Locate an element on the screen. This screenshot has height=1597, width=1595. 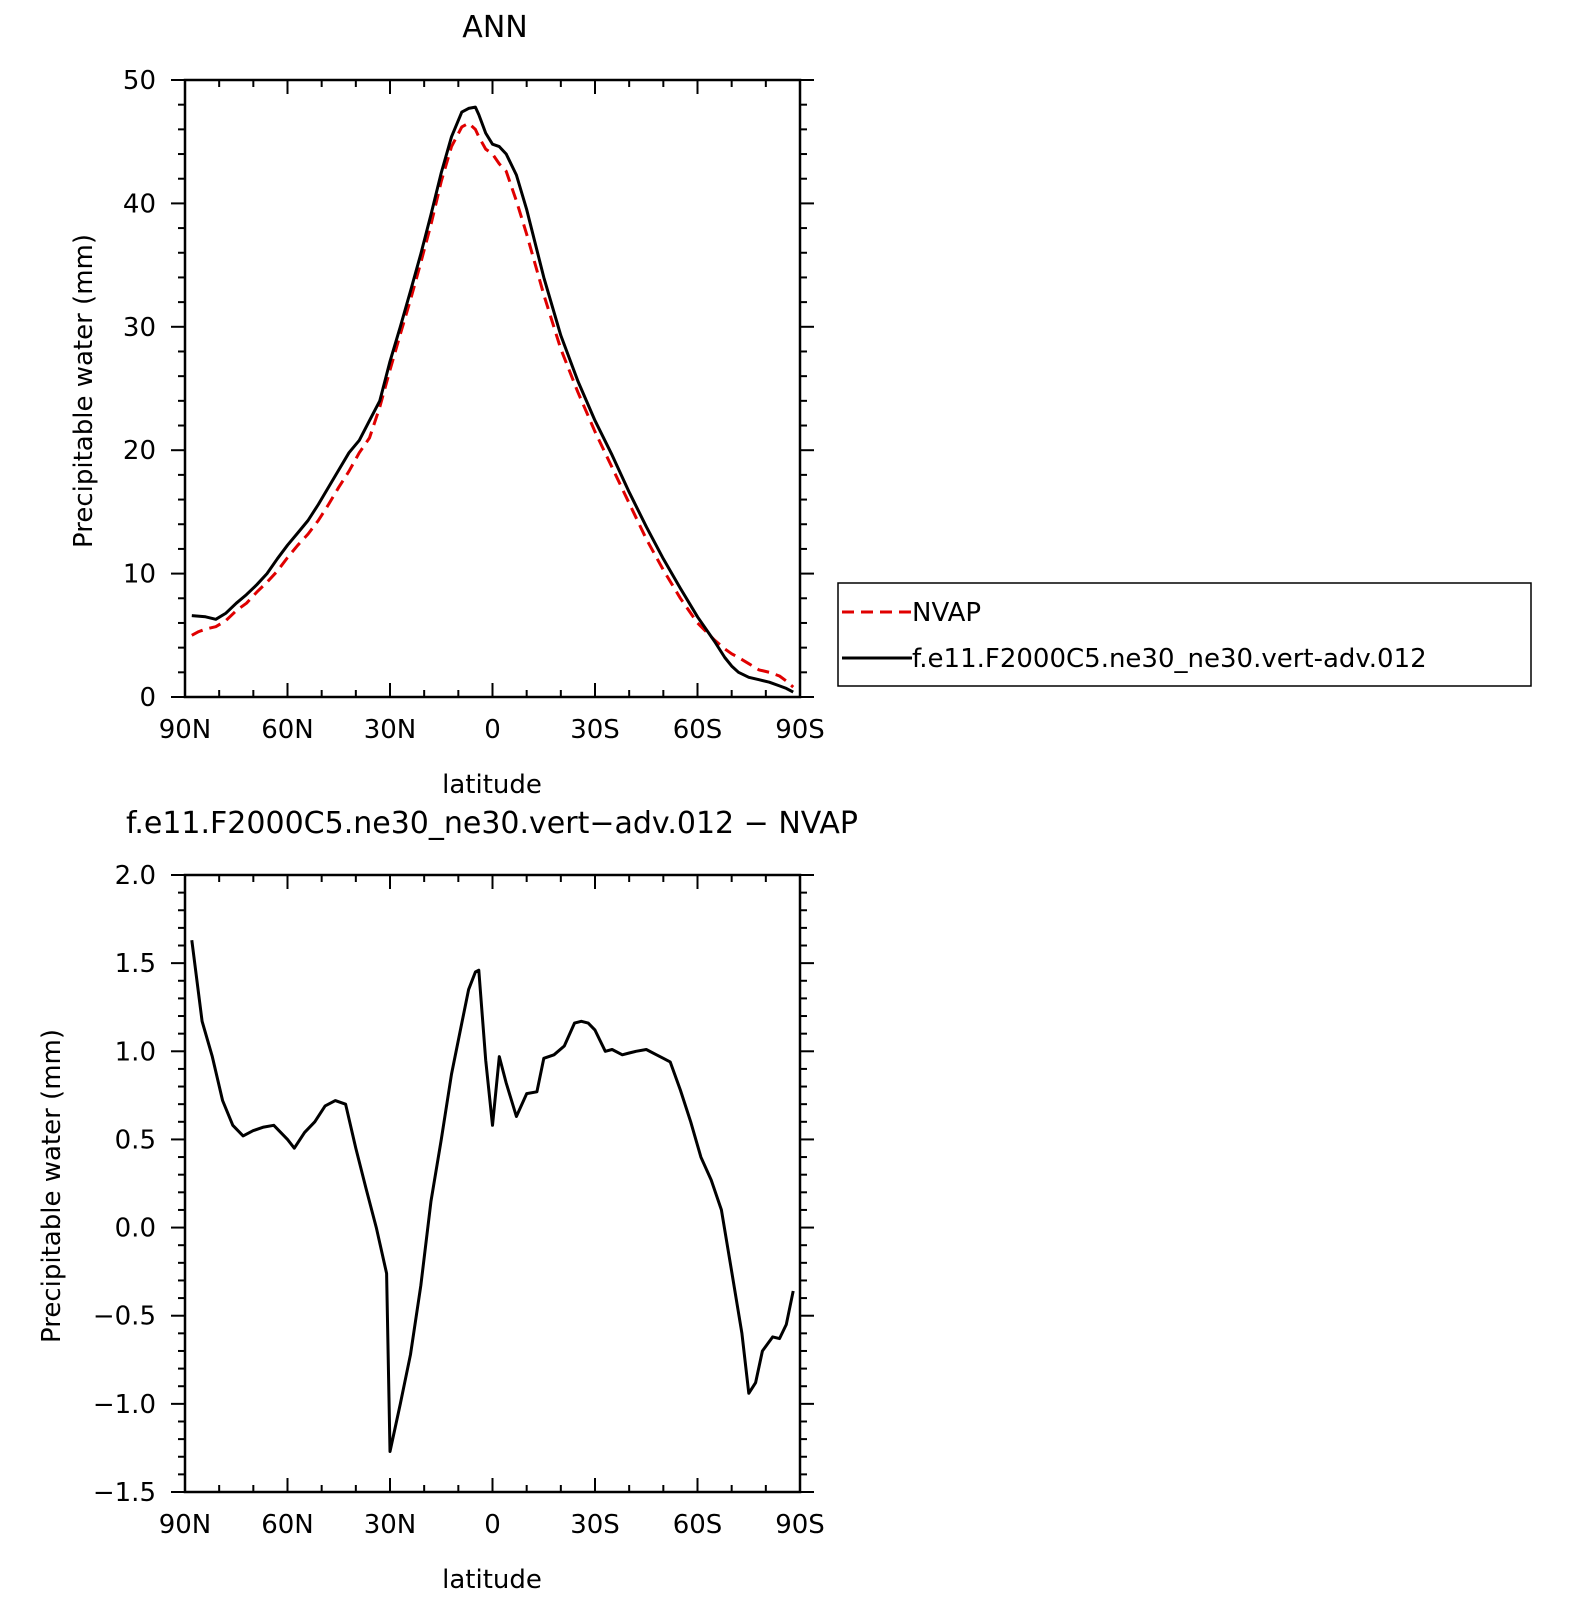
bottom-y-tick-labels: −1.5 −1.0 −0.5 0.0 0.5 1.0 1.5 2.0 is located at coordinates (124, 1184).